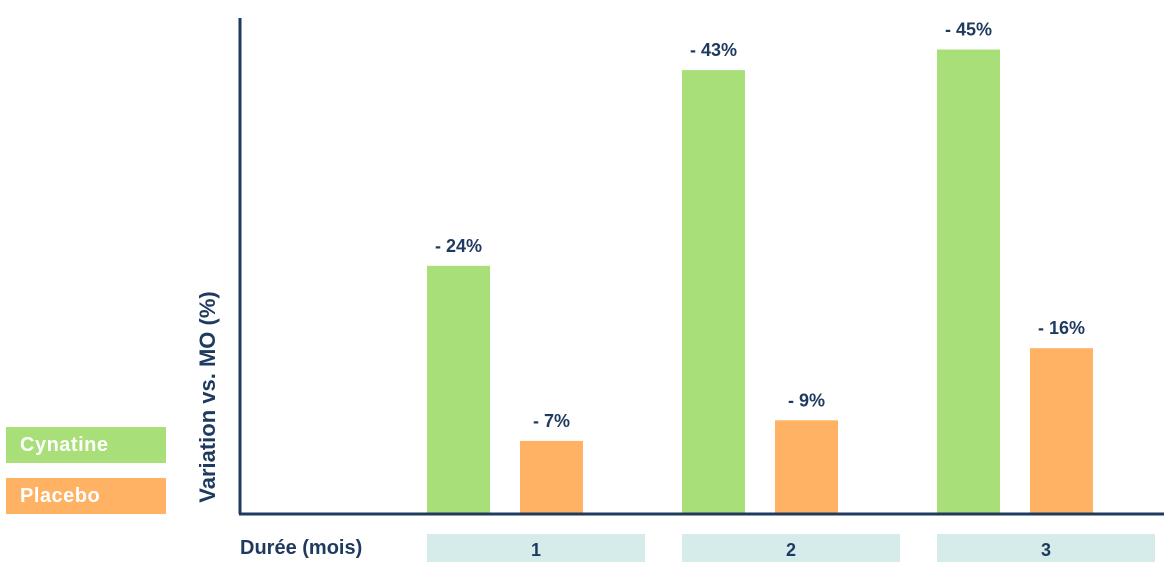  Describe the element at coordinates (713, 50) in the screenshot. I see `data-label-cynatine-2: - 43%` at that location.